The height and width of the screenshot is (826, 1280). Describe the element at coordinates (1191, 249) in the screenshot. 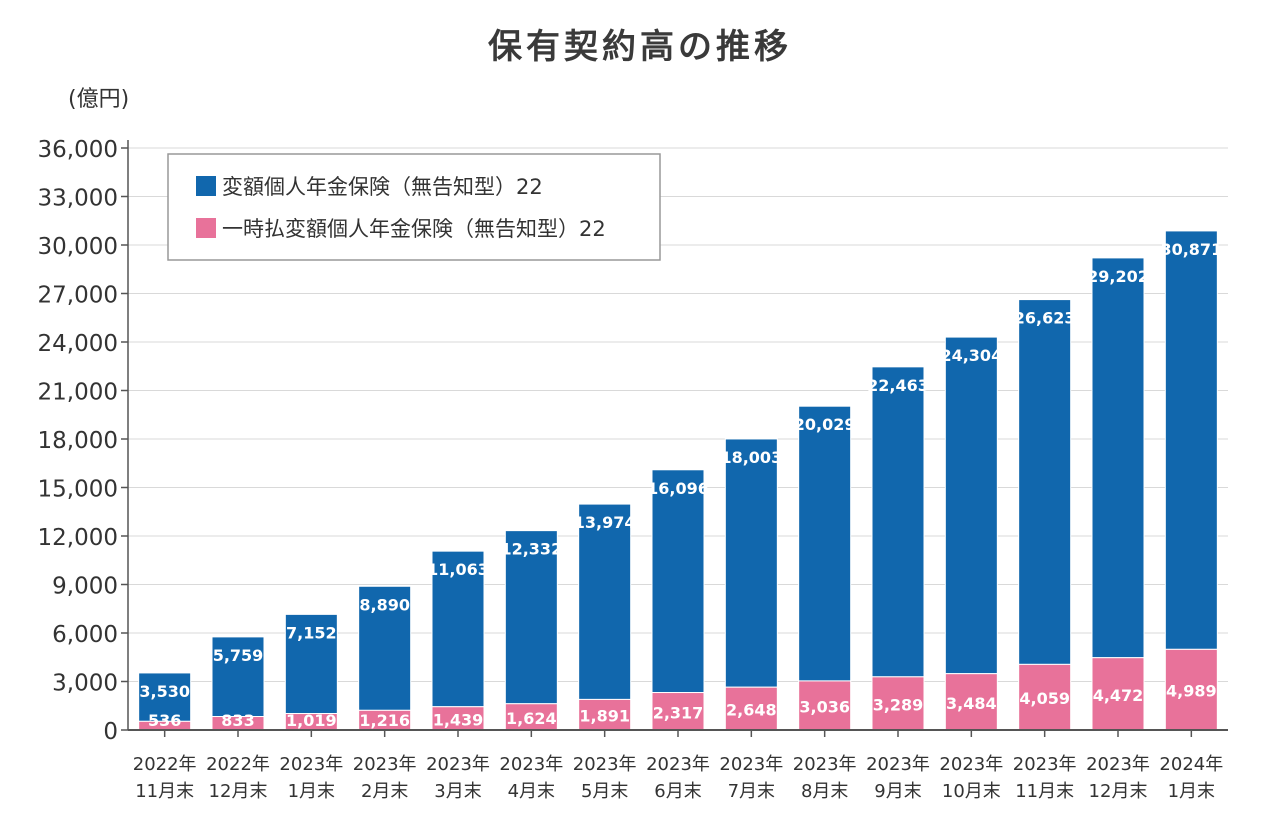

I see `data-label-total: 30,871` at that location.